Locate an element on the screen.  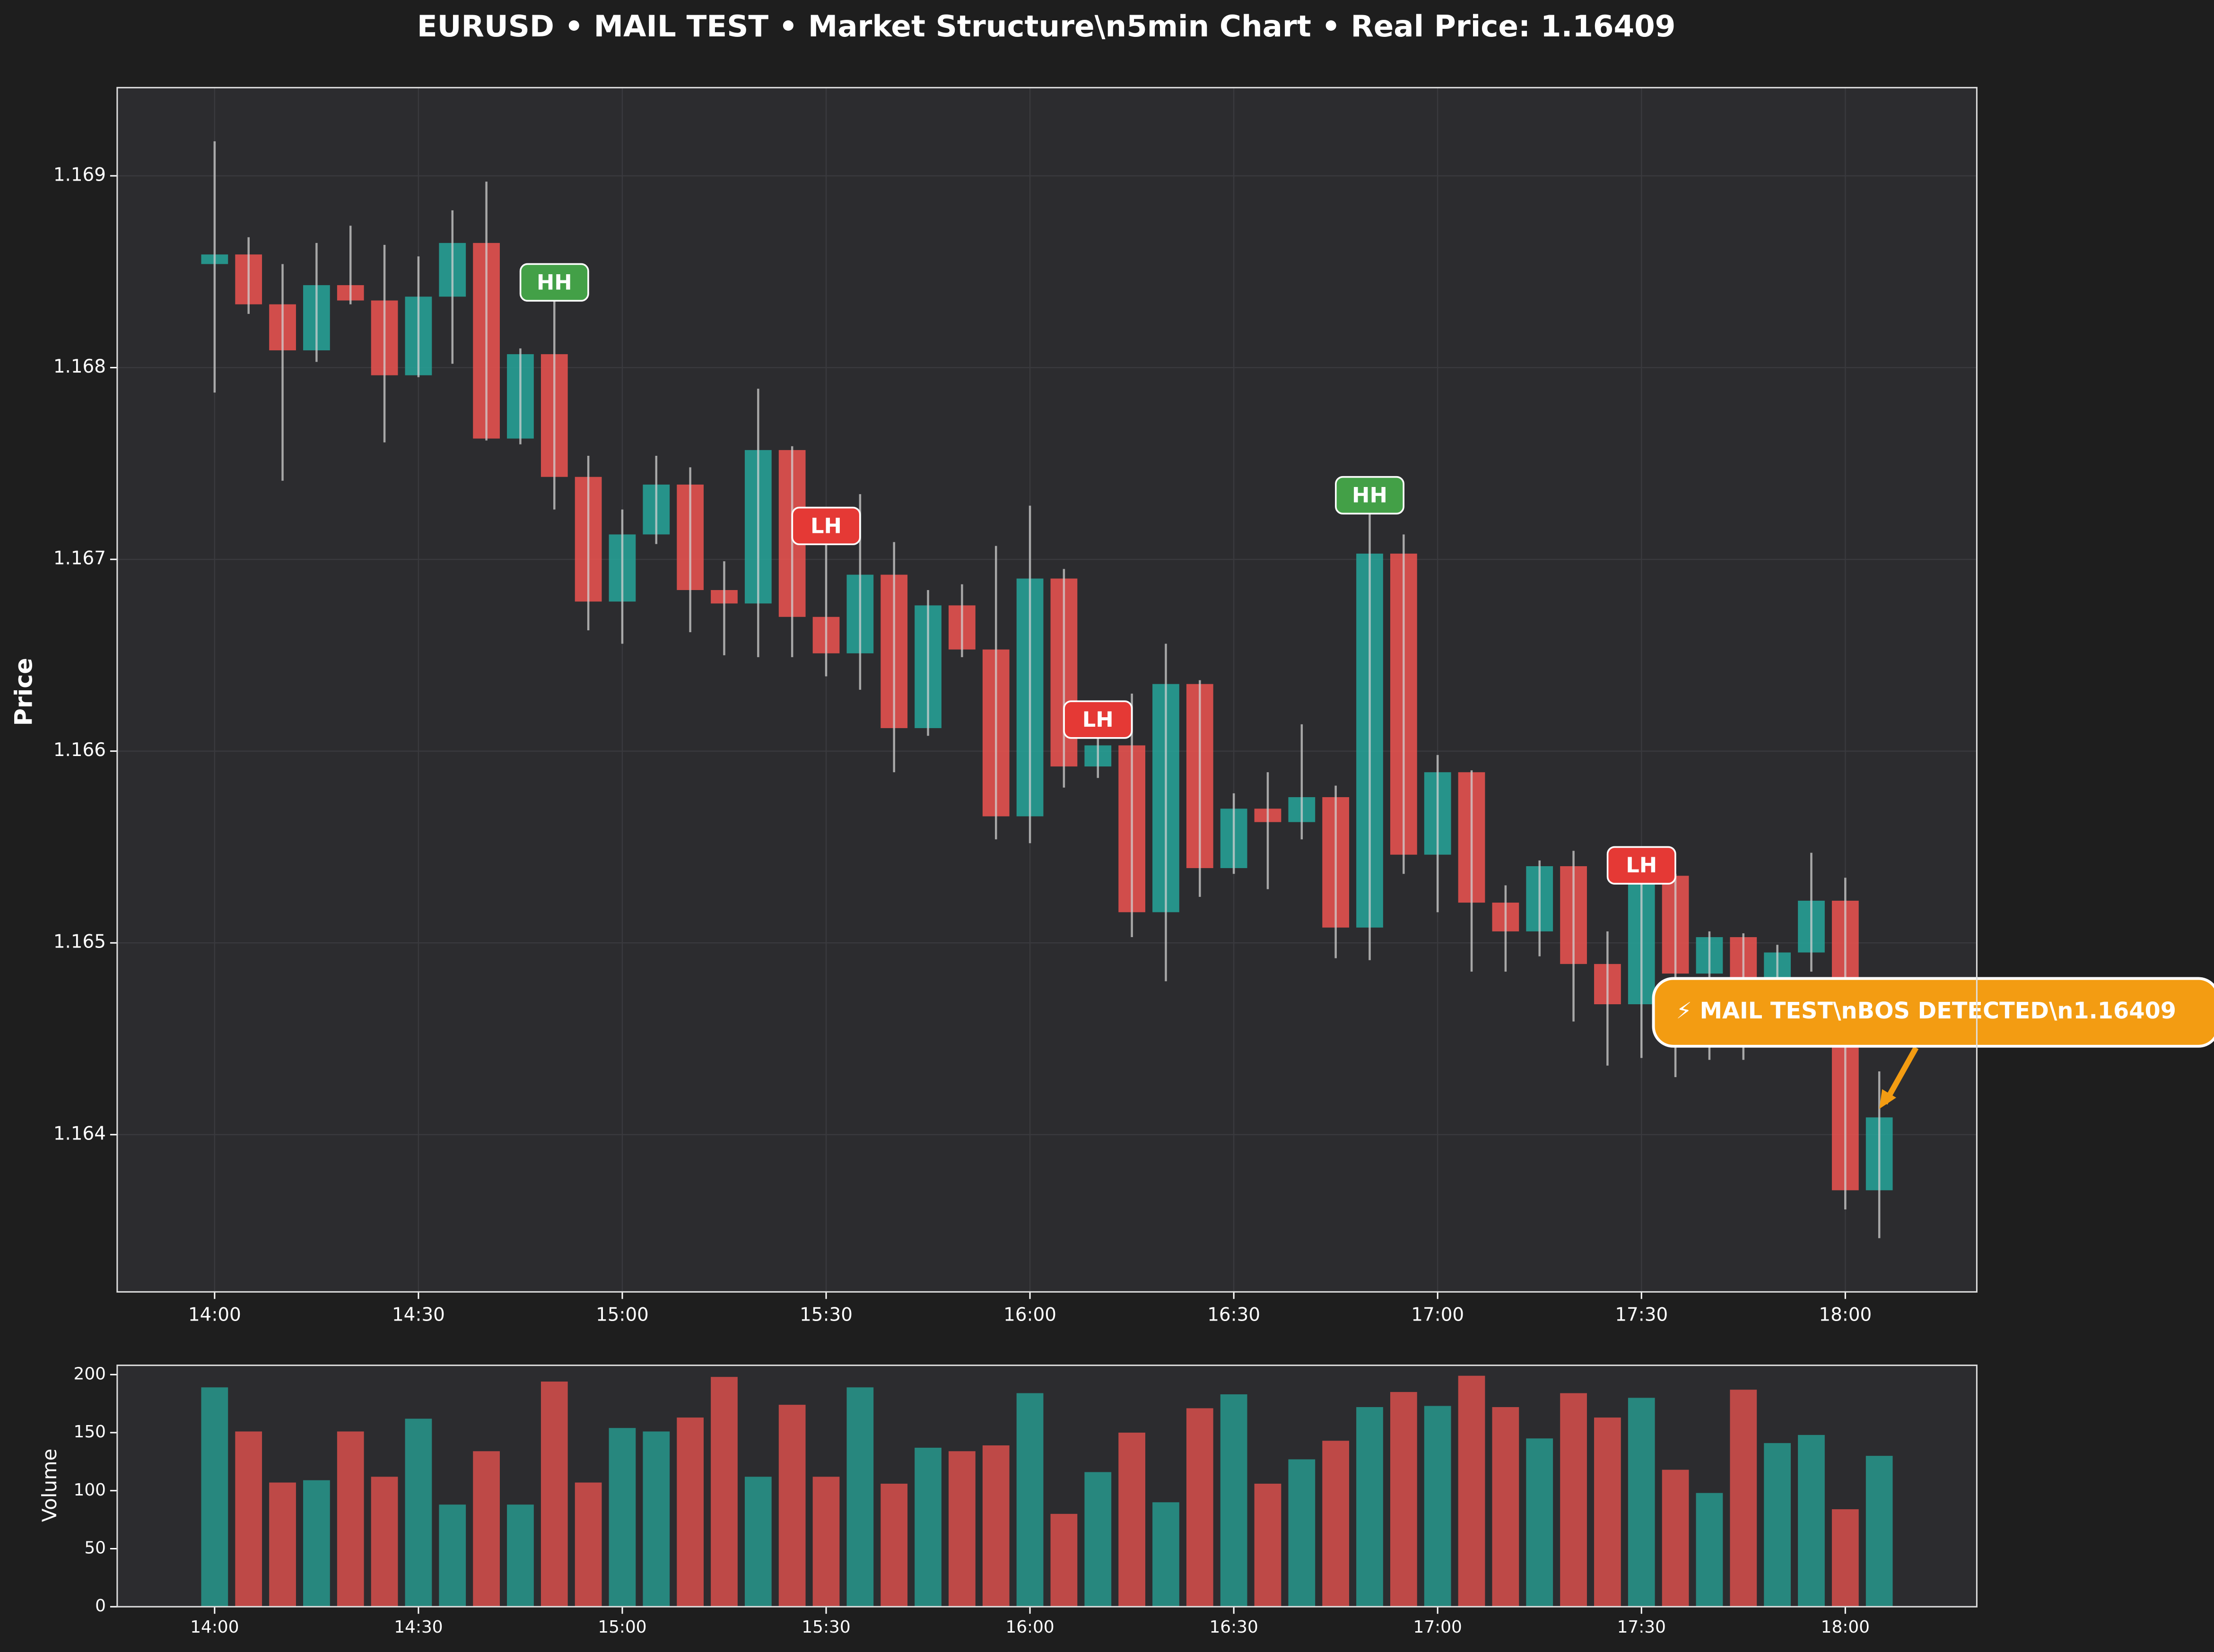
y-tick-label: 150 is located at coordinates (90, 1432).